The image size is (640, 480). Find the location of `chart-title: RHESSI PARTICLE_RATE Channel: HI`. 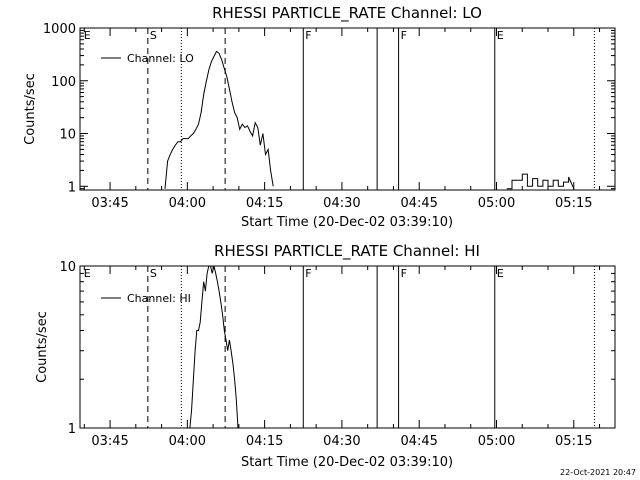

chart-title: RHESSI PARTICLE_RATE Channel: HI is located at coordinates (347, 251).